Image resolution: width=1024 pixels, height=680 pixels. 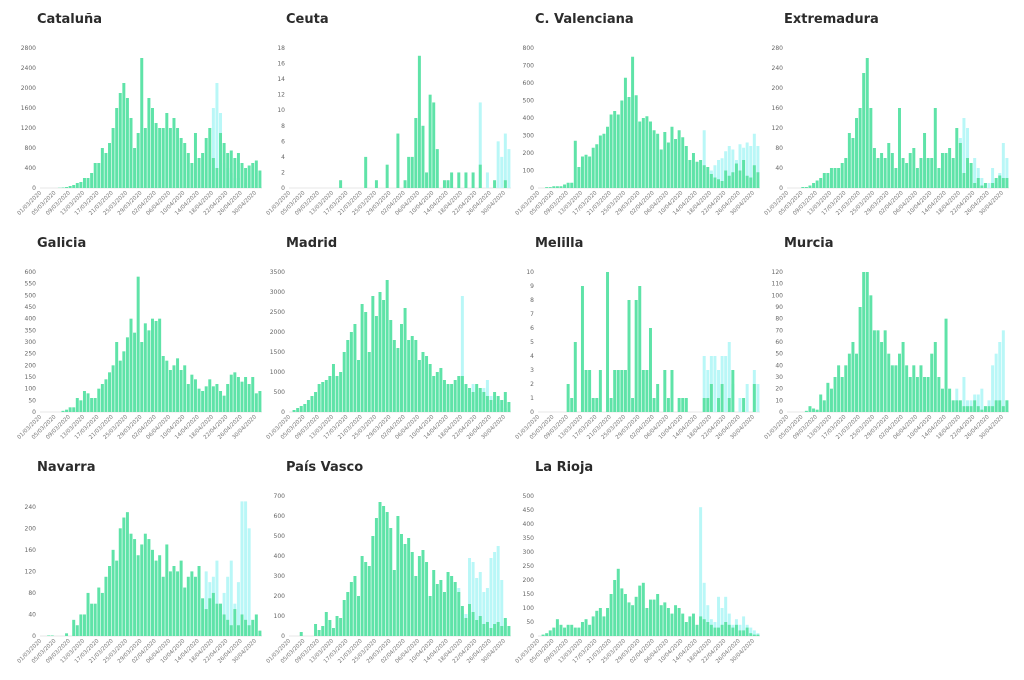 What do you see at coordinates (31, 295) in the screenshot?
I see `y-tick-label: 500` at bounding box center [31, 295].